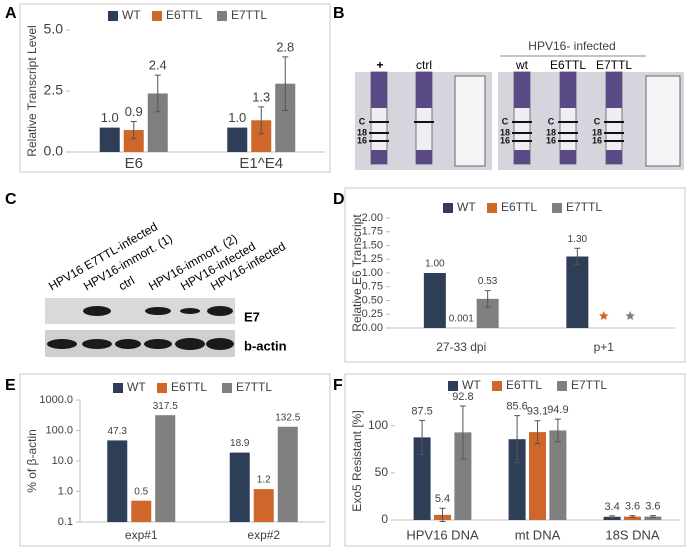 The height and width of the screenshot is (552, 686). I want to click on value-label: 3.6, so click(632, 507).